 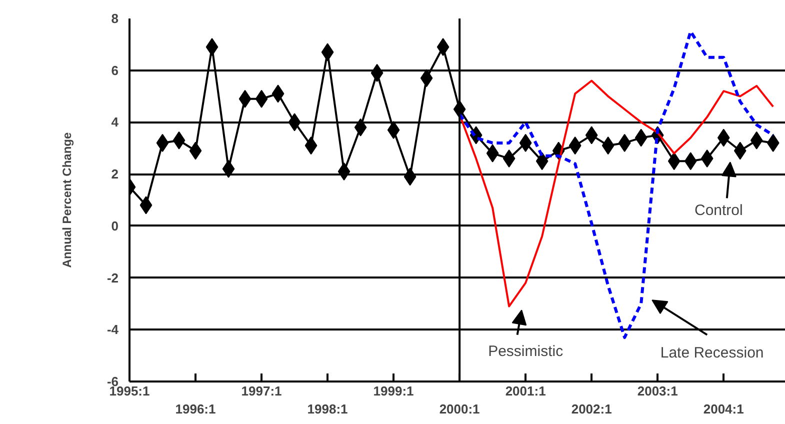 I want to click on y-tick-label: -2, so click(x=112, y=278).